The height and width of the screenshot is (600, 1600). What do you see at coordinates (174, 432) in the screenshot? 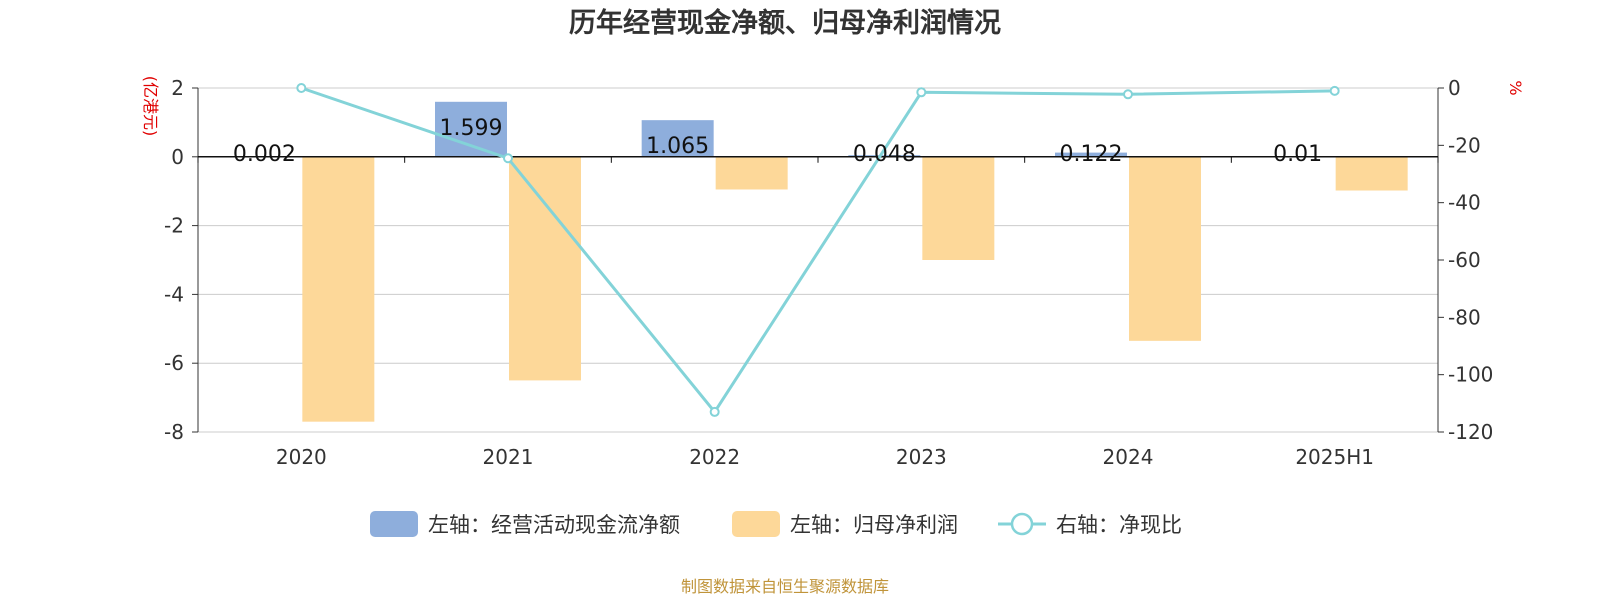
I see `left-tick-label: -8` at bounding box center [174, 432].